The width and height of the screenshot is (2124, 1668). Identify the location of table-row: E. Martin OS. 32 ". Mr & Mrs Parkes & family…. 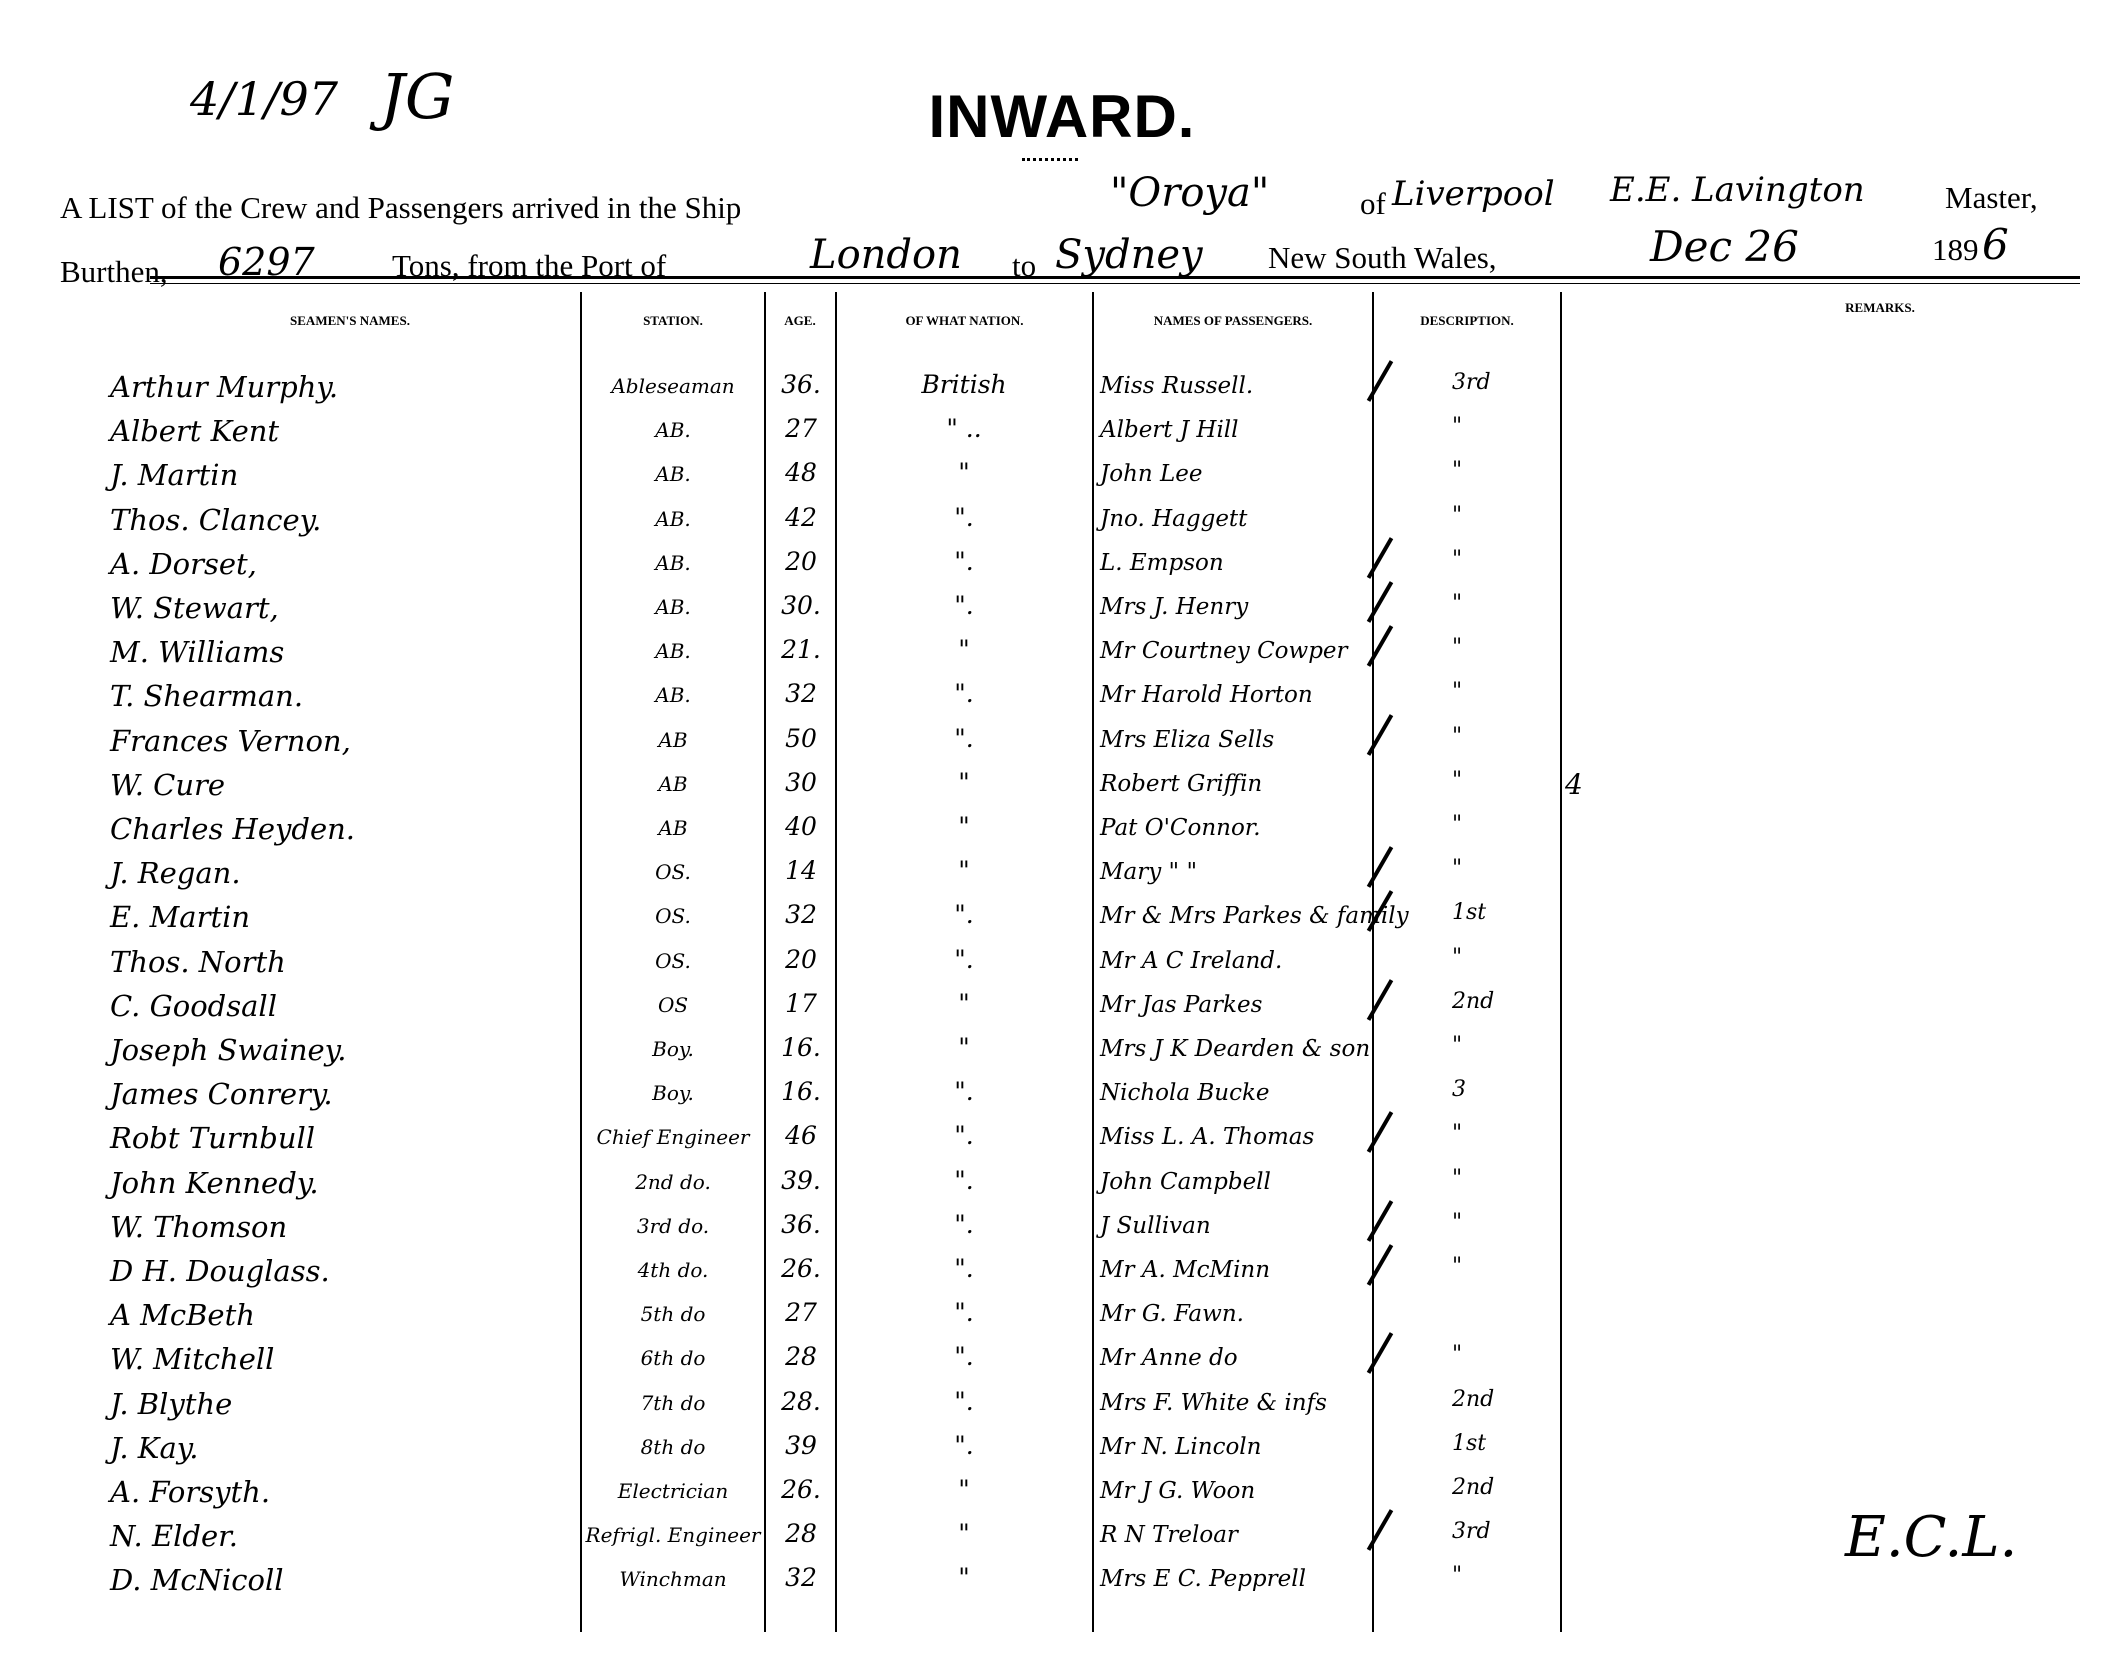
(1062, 915).